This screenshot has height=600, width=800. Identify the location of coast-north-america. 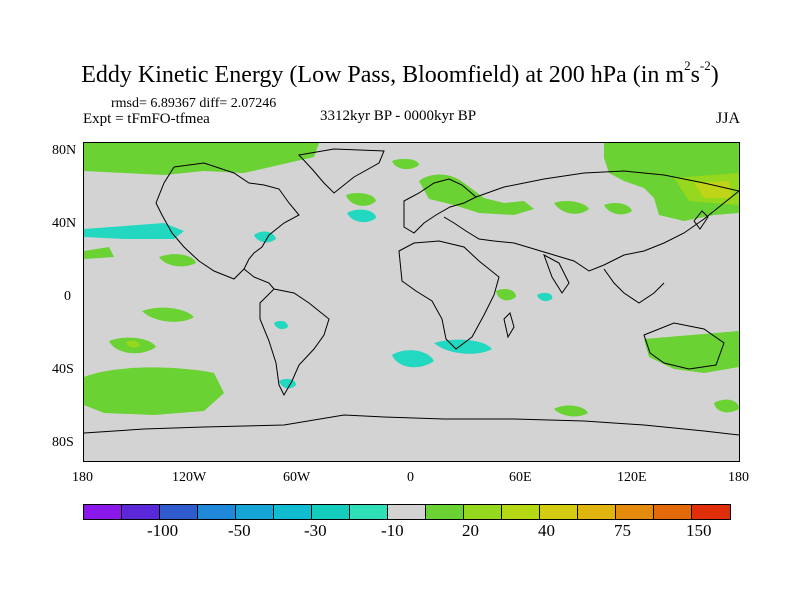
(236, 226).